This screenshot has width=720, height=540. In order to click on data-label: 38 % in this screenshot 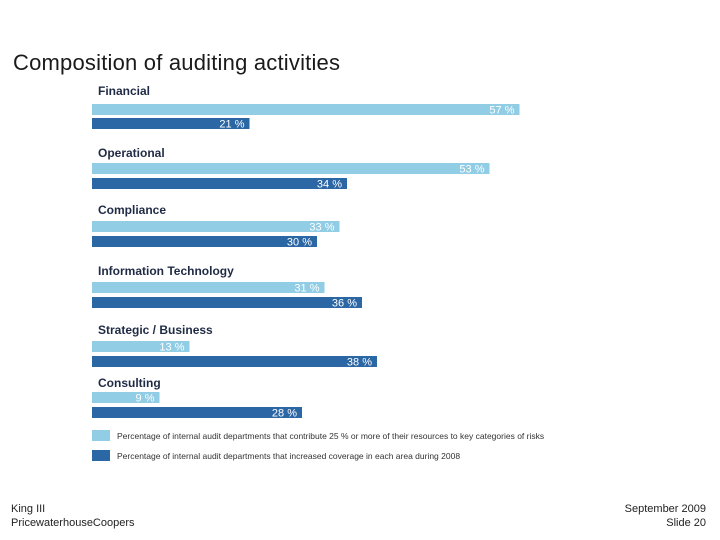, I will do `click(359, 363)`.